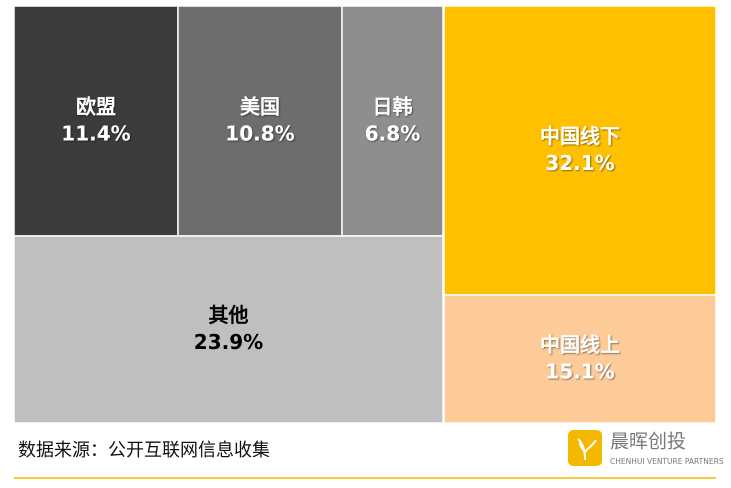 The width and height of the screenshot is (731, 488). I want to click on logo: 晨晖创投 CHENHUI VENTURE PARTNERS, so click(646, 448).